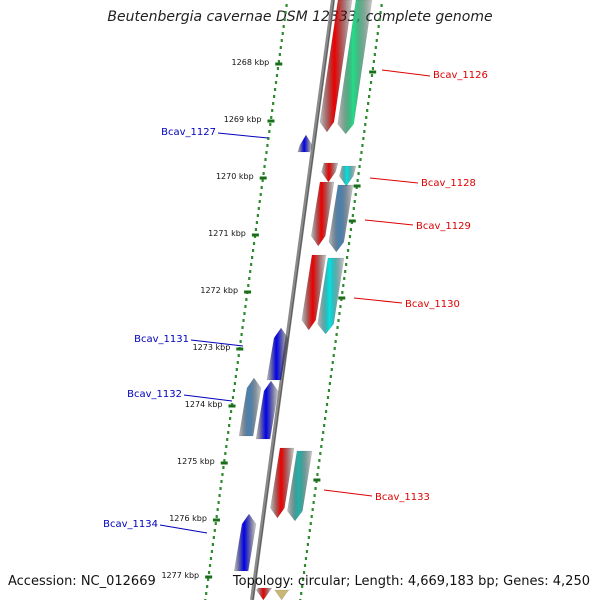 The width and height of the screenshot is (600, 600). I want to click on scale-tick-label: 1270 kbp, so click(235, 176).